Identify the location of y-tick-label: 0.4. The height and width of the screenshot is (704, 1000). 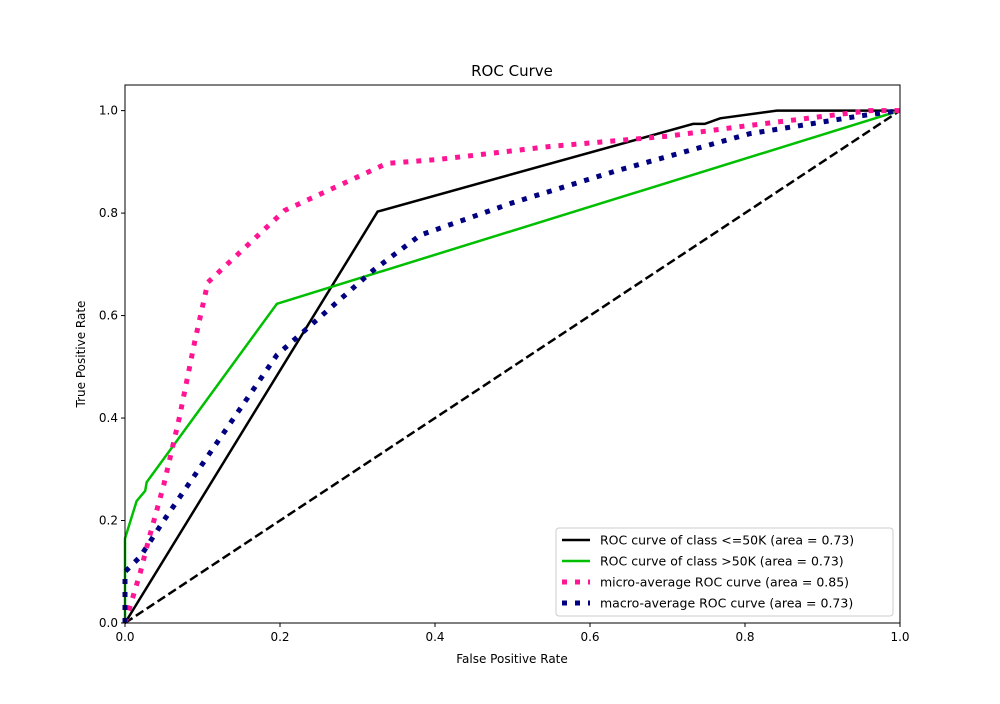
(108, 418).